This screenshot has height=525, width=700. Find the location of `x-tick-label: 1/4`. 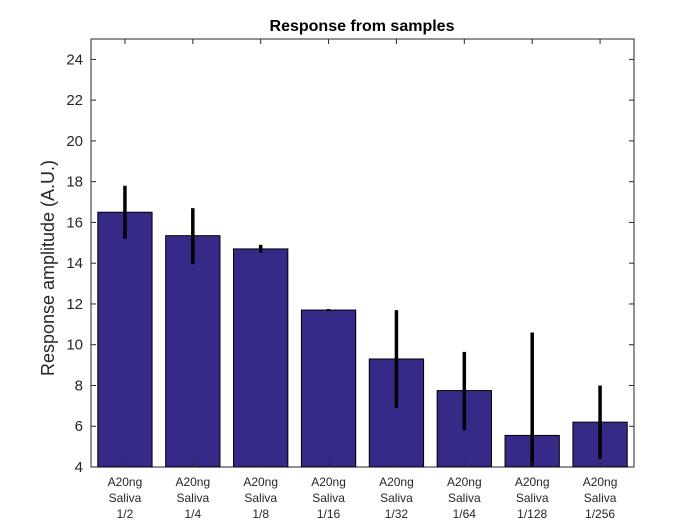

x-tick-label: 1/4 is located at coordinates (192, 514).